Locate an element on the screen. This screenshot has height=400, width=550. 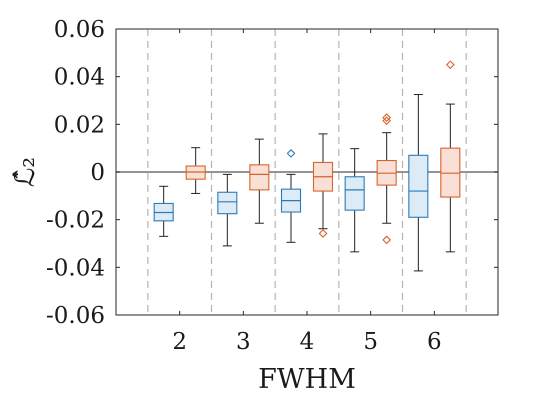
x-tick-label: 4 is located at coordinates (307, 342).